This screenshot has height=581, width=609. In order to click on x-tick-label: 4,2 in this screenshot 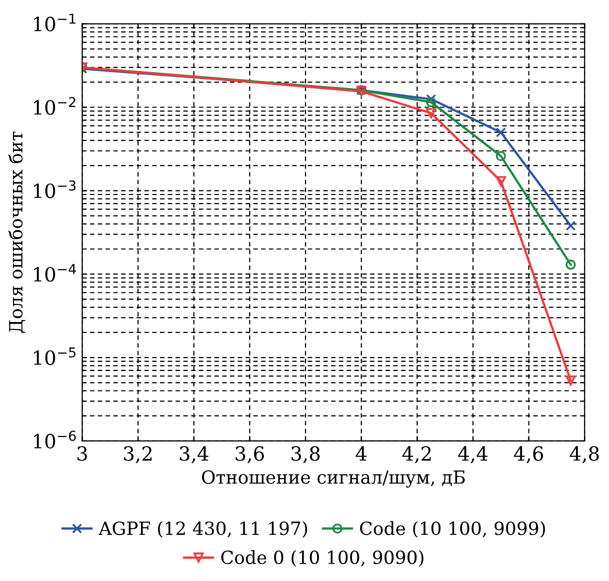, I will do `click(416, 455)`.